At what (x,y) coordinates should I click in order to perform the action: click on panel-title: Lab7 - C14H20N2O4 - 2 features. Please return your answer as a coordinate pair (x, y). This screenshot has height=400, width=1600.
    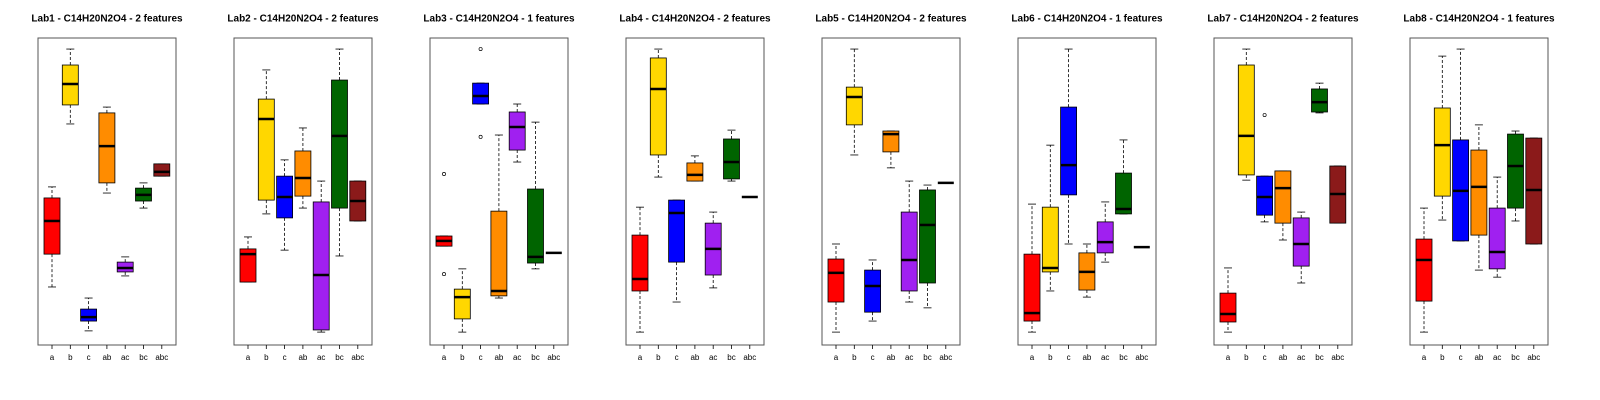
    Looking at the image, I should click on (1283, 19).